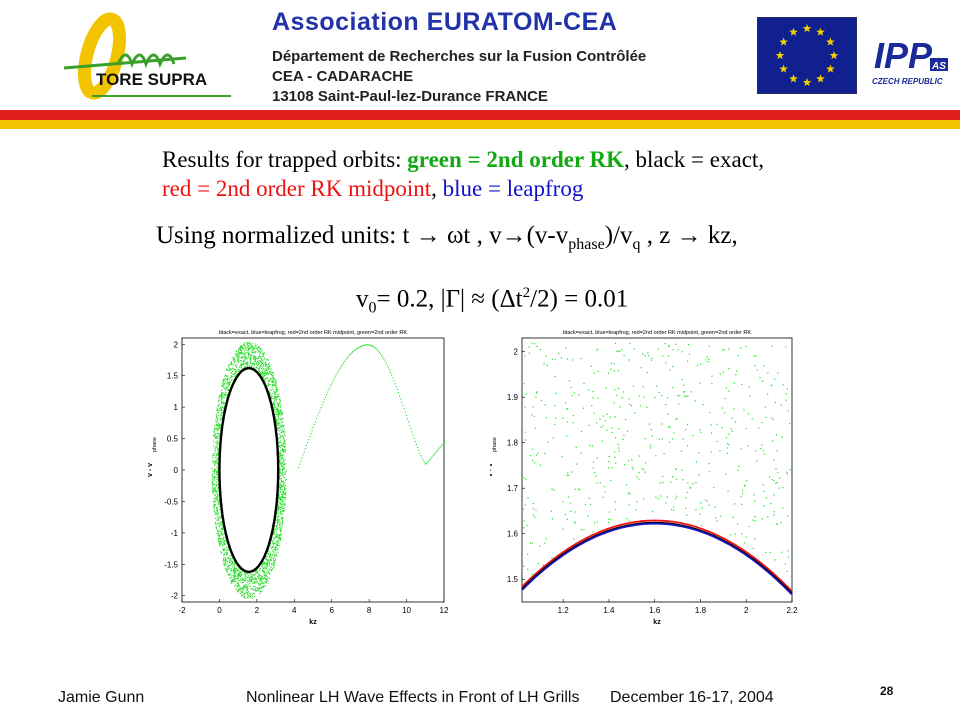 This screenshot has width=960, height=720. What do you see at coordinates (513, 397) in the screenshot?
I see `y-tick-label: 1.9` at bounding box center [513, 397].